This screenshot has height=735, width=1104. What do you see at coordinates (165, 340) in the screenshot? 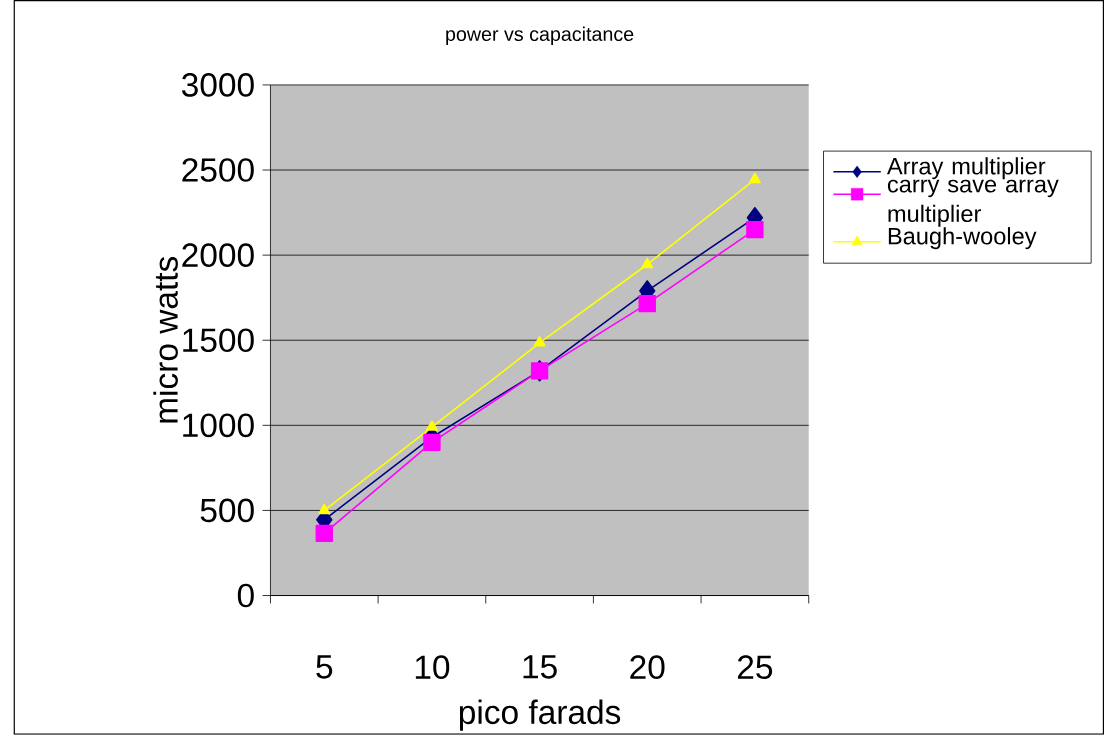
I see `y-axis-title: micro watts` at bounding box center [165, 340].